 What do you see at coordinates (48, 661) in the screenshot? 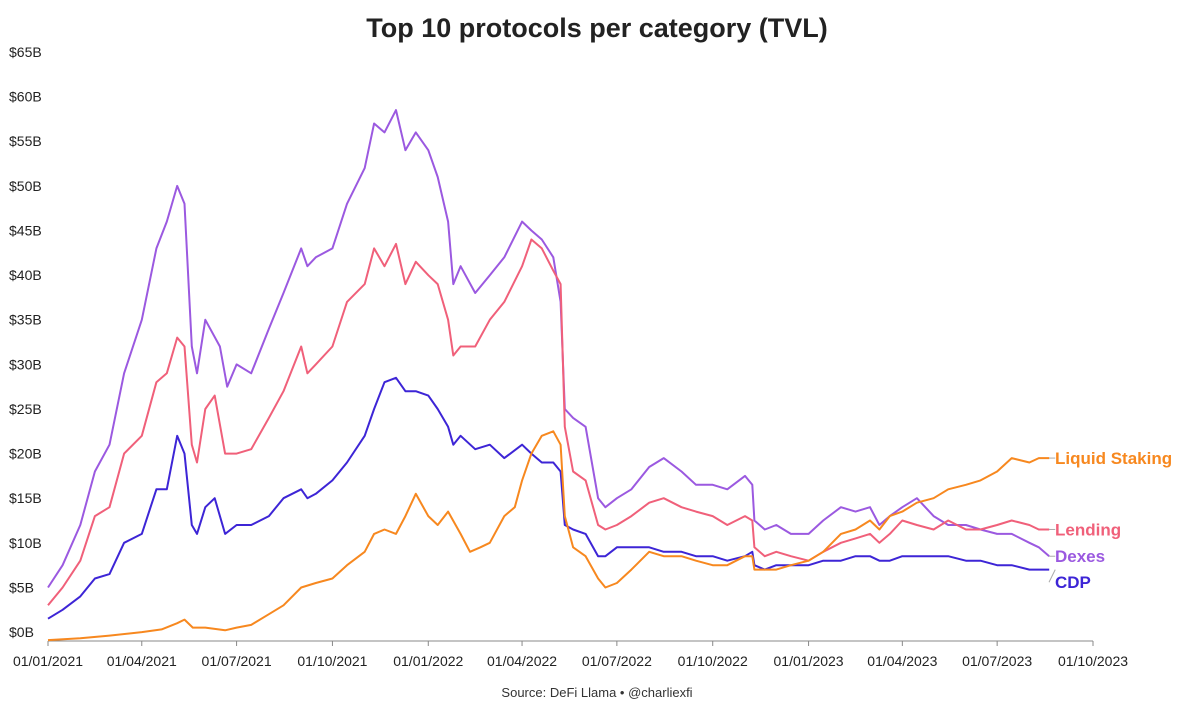
I see `x-tick-label: 01/01/2021` at bounding box center [48, 661].